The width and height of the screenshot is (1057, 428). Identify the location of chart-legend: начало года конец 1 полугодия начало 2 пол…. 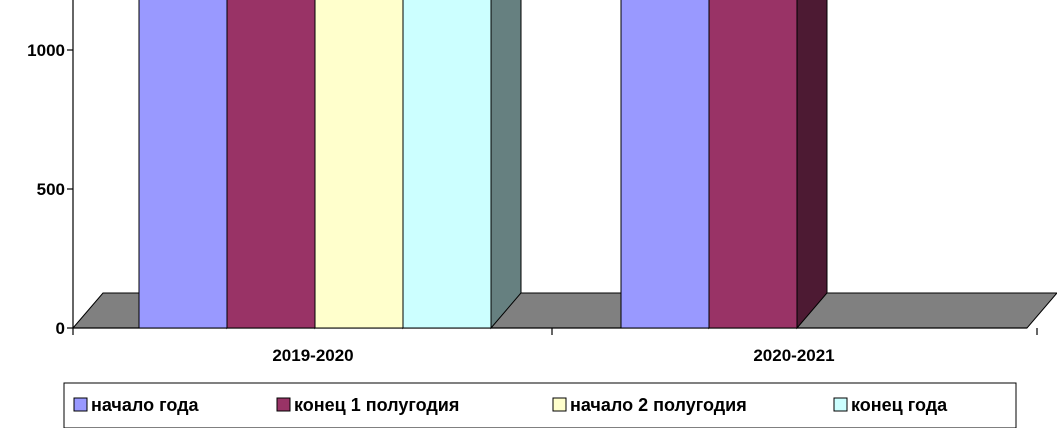
(540, 405).